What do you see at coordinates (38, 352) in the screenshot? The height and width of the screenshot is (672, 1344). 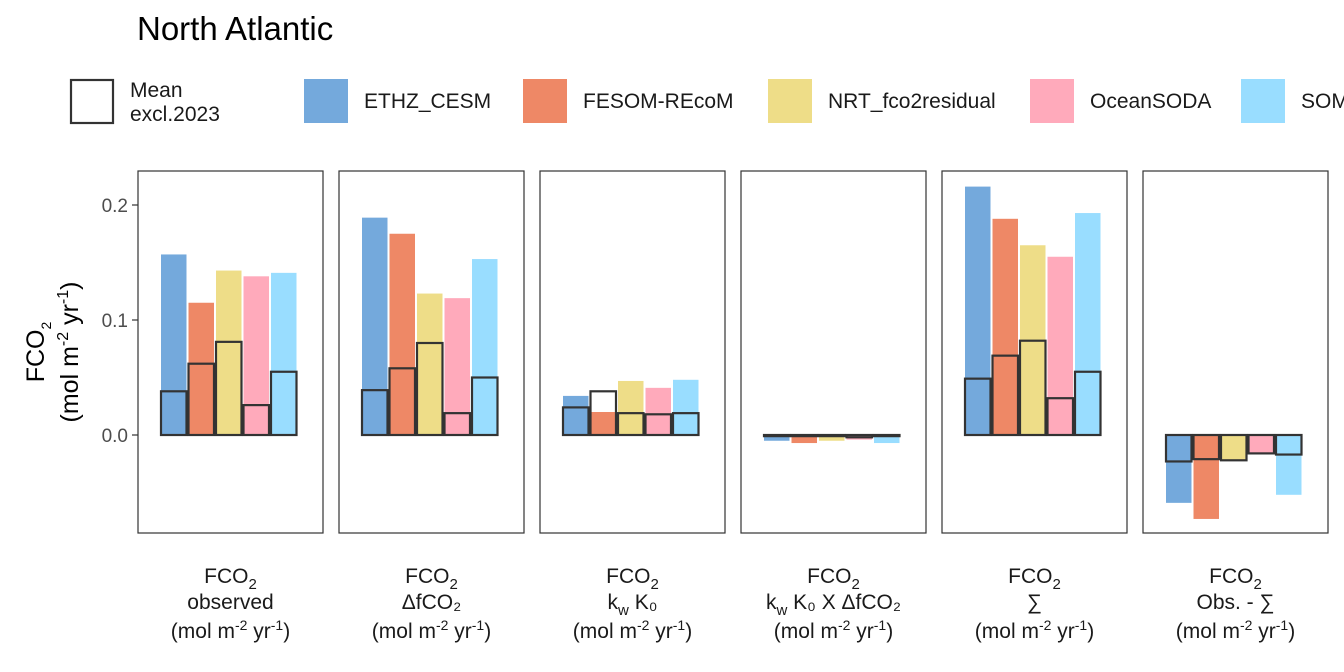 I see `y-axis-title: FCO2` at bounding box center [38, 352].